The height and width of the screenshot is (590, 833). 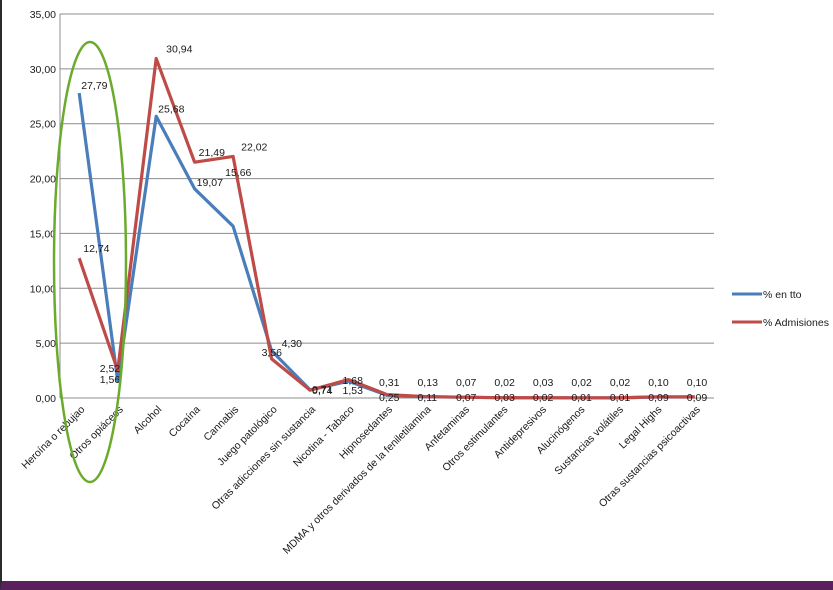 I want to click on data-label: 30,94, so click(x=179, y=50).